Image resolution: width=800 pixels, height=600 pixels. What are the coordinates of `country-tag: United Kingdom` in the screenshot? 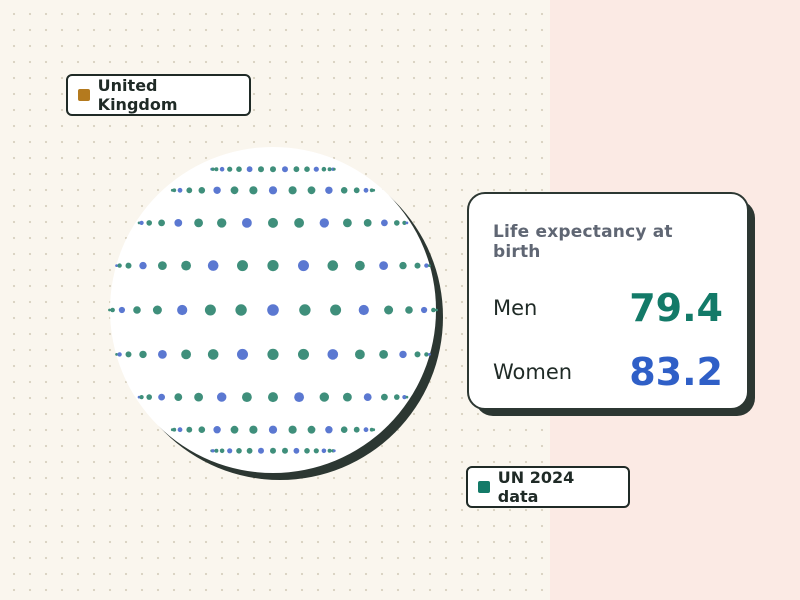 It's located at (158, 95).